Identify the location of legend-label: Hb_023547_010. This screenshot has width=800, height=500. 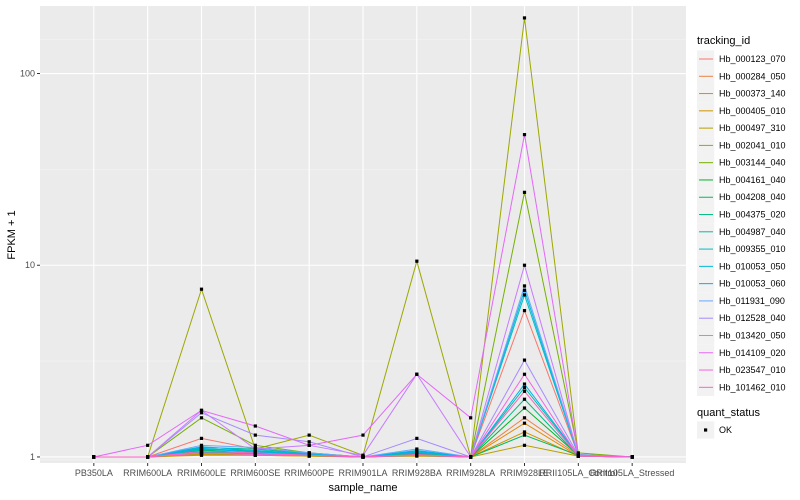
(752, 370).